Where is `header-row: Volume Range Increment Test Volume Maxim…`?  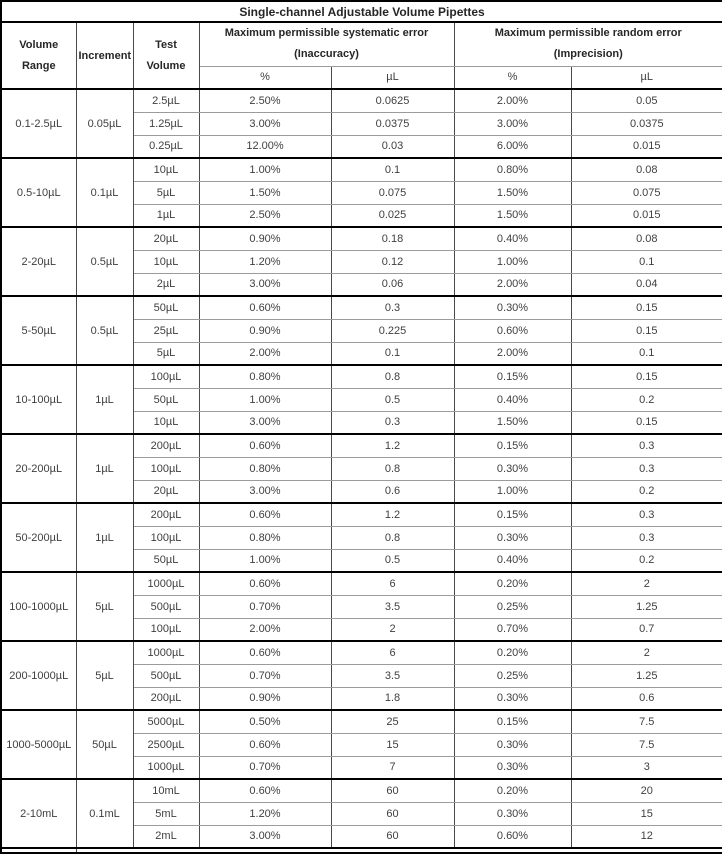
header-row: Volume Range Increment Test Volume Maxim… is located at coordinates (361, 55).